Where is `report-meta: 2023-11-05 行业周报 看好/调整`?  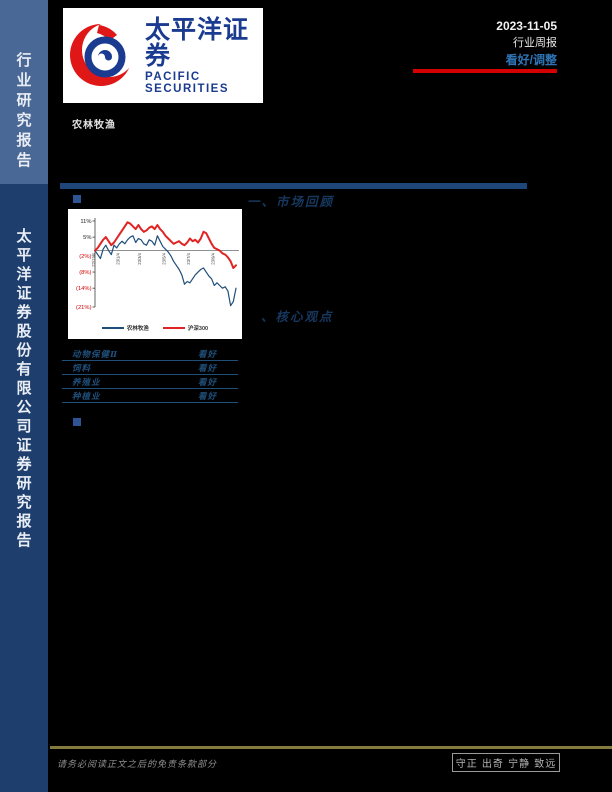
report-meta: 2023-11-05 行业周报 看好/调整 is located at coordinates (485, 43).